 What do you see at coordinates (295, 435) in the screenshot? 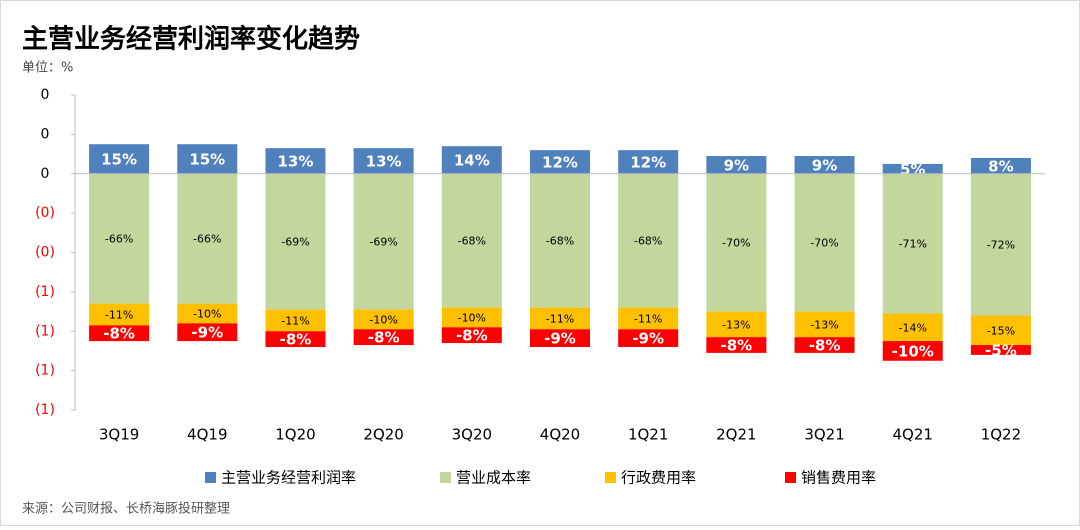
I see `x-tick-label: 1Q20` at bounding box center [295, 435].